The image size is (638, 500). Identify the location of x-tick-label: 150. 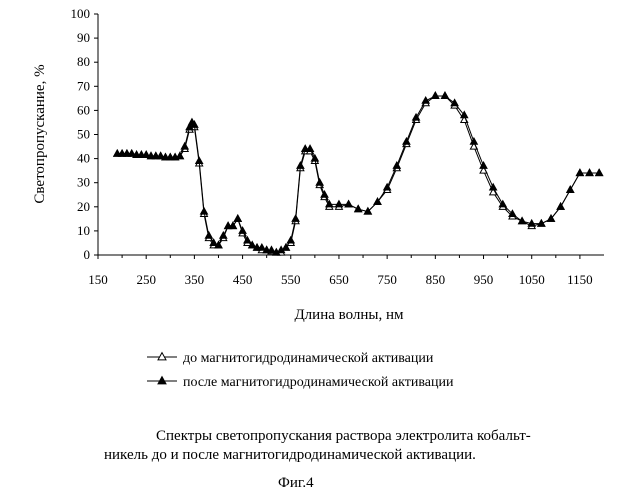
(98, 279).